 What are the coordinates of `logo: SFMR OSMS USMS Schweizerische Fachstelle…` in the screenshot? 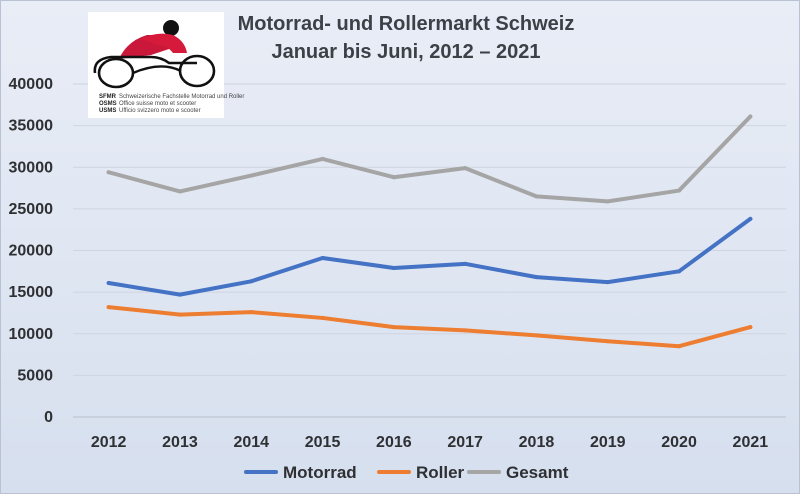 It's located at (166, 65).